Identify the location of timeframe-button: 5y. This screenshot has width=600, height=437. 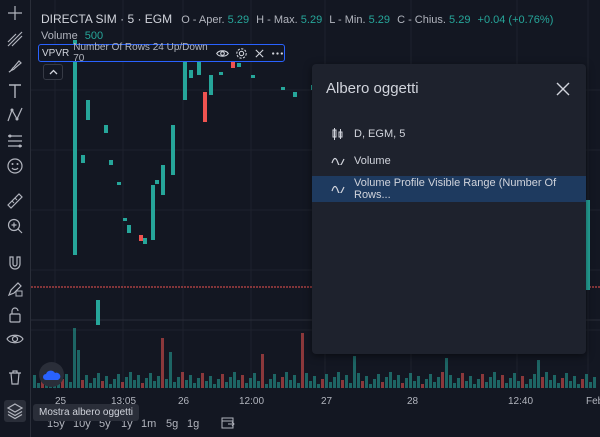
(105, 424).